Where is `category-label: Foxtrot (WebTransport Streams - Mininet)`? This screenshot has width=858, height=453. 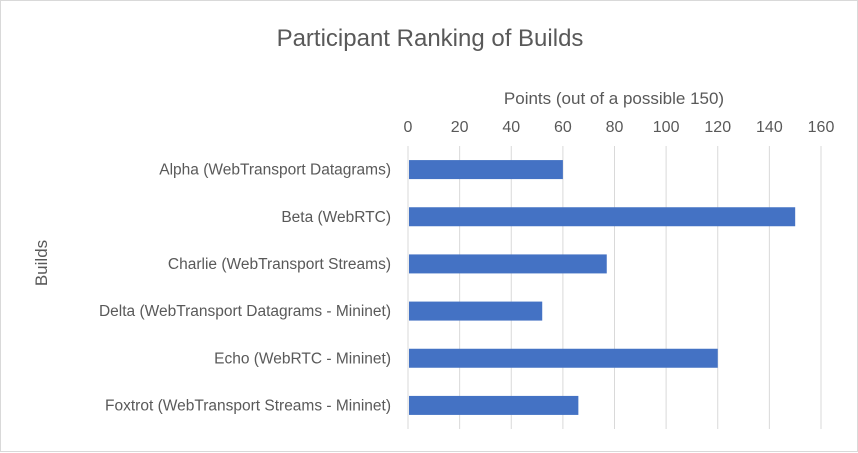 category-label: Foxtrot (WebTransport Streams - Mininet) is located at coordinates (248, 405).